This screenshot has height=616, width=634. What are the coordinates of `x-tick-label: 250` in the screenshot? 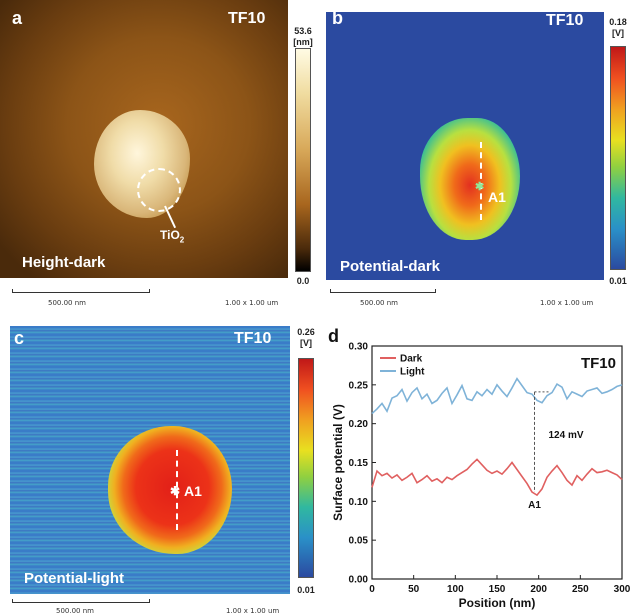 It's located at (580, 589).